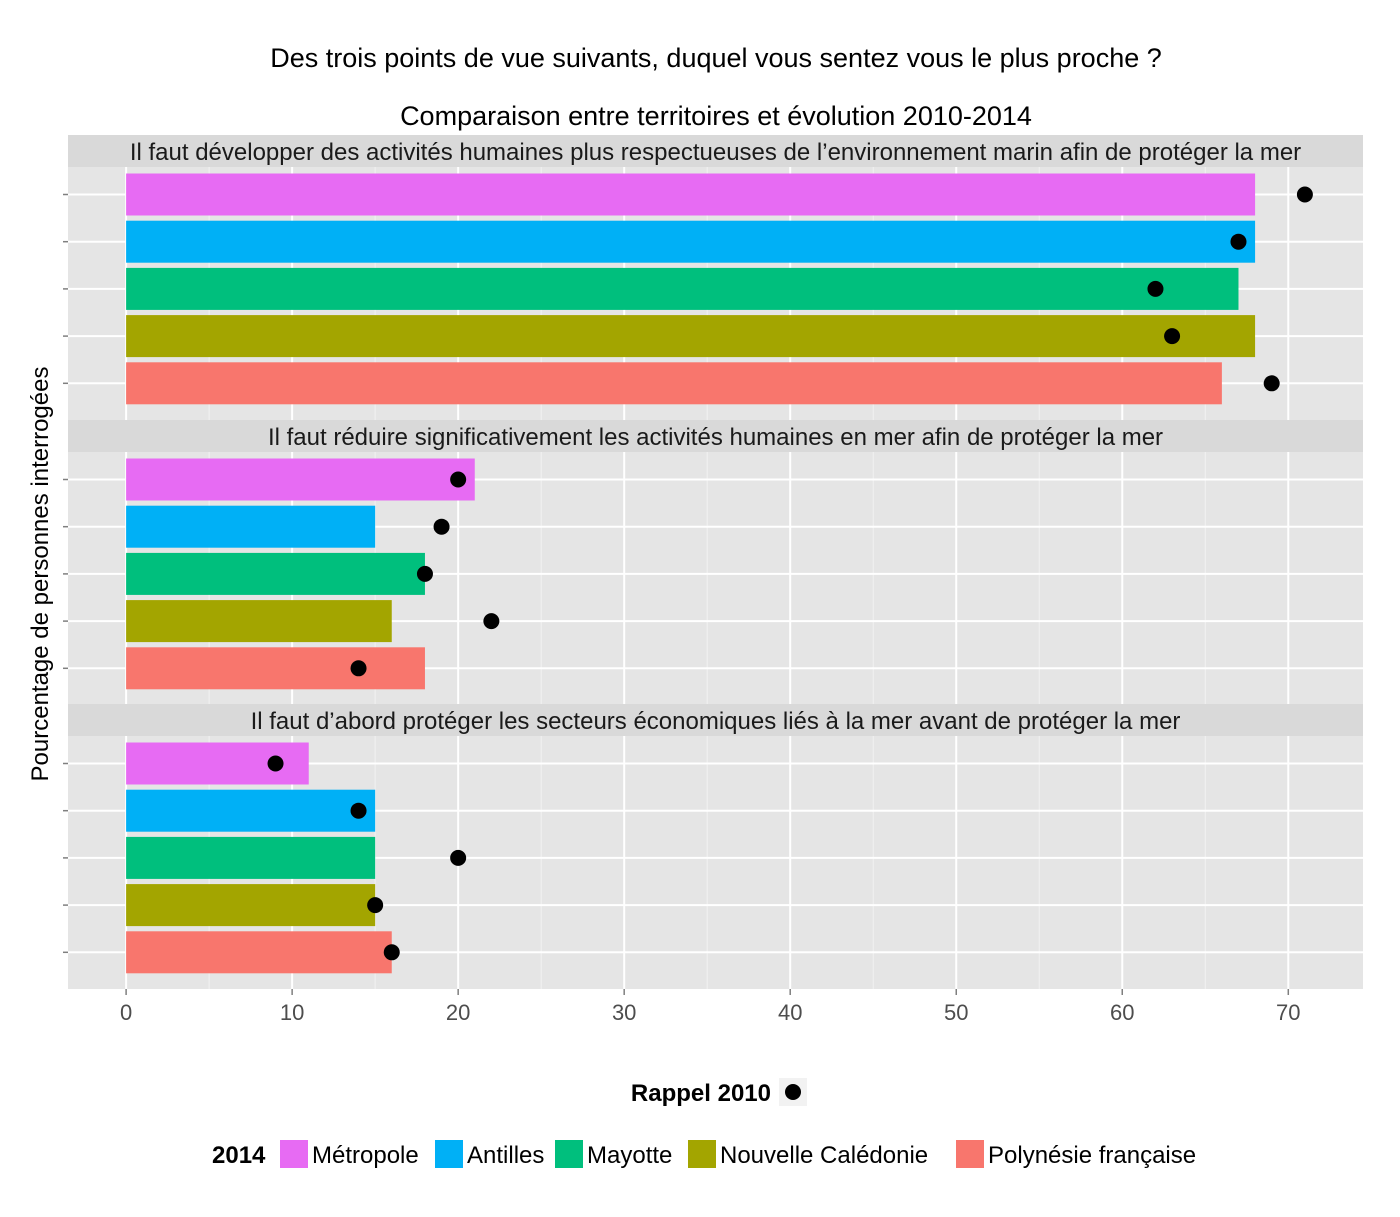  What do you see at coordinates (1092, 1155) in the screenshot?
I see `legend-label-5: Polynésie française` at bounding box center [1092, 1155].